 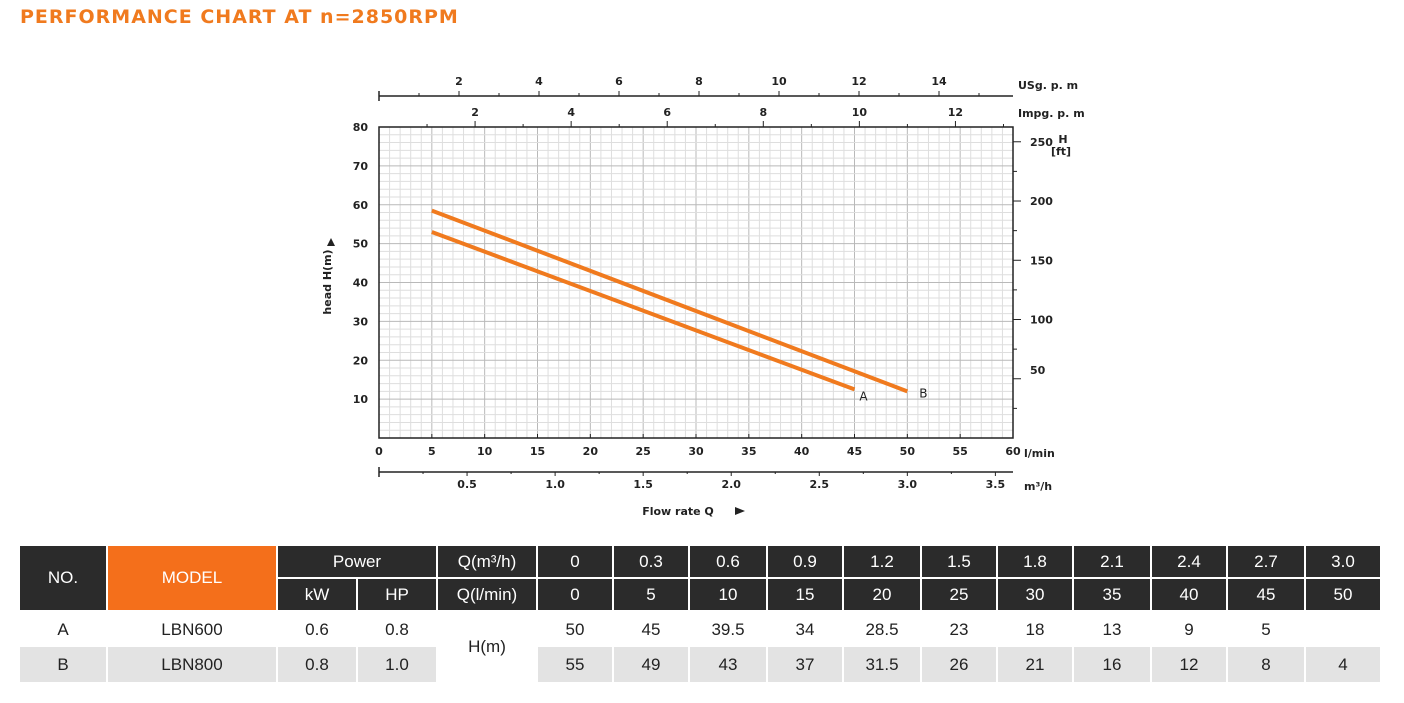 I want to click on head-cell: 39.5, so click(x=728, y=629).